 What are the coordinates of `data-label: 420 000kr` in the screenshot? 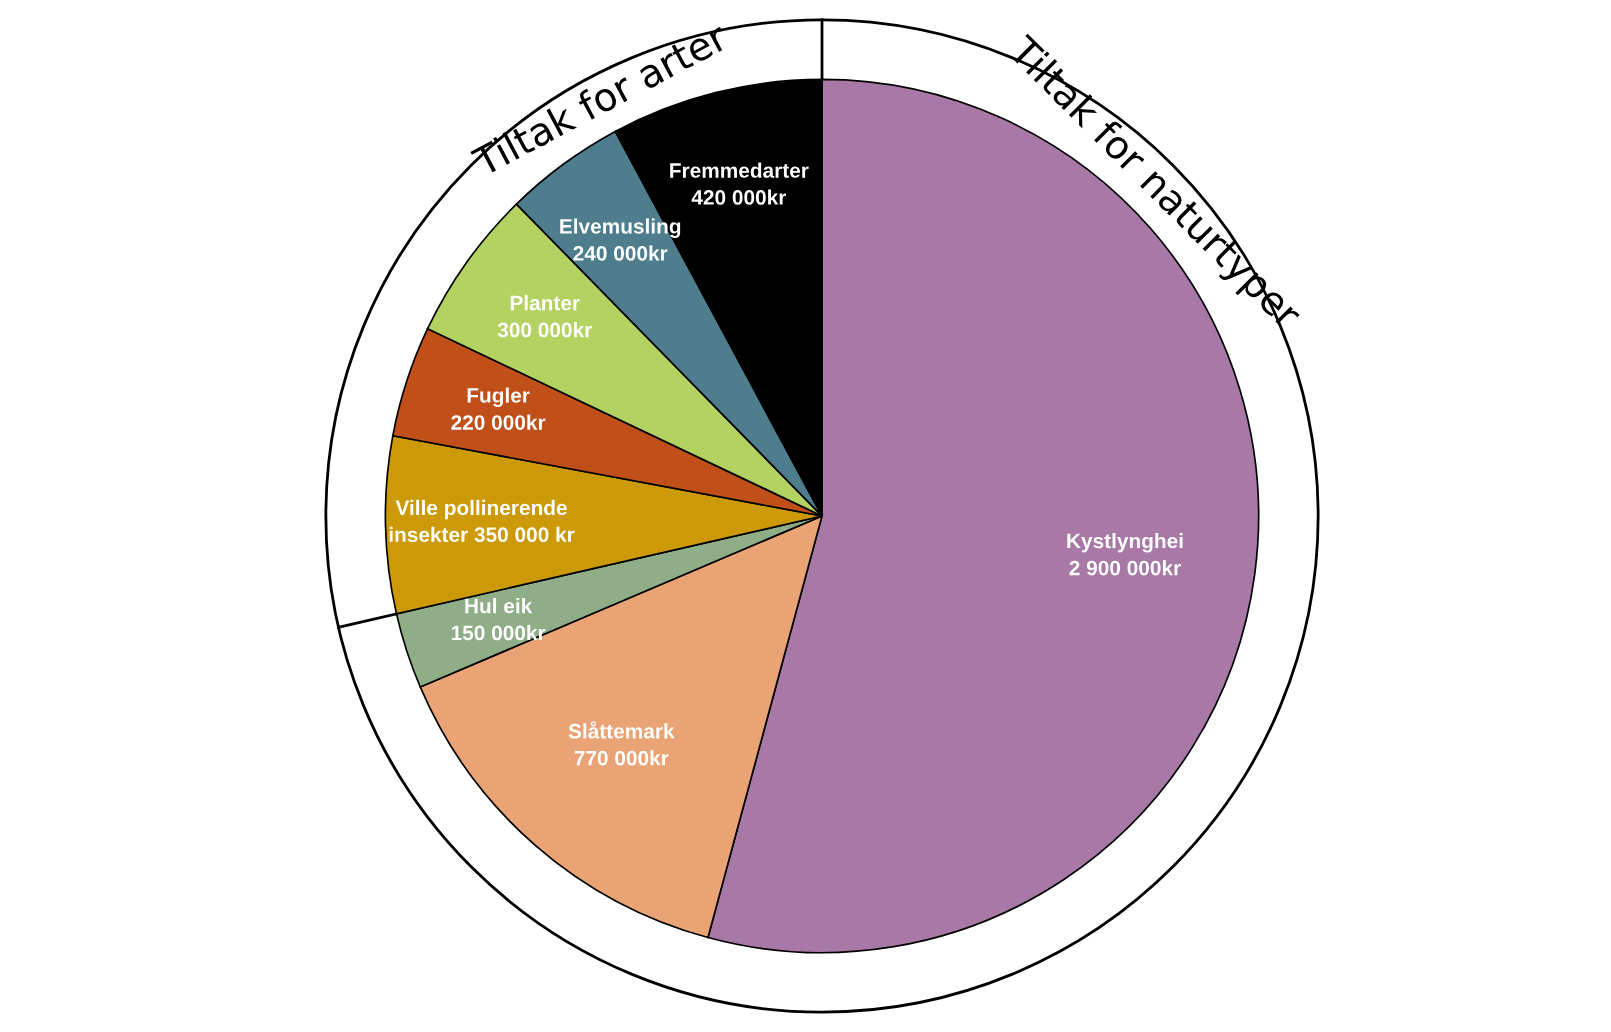 It's located at (739, 197).